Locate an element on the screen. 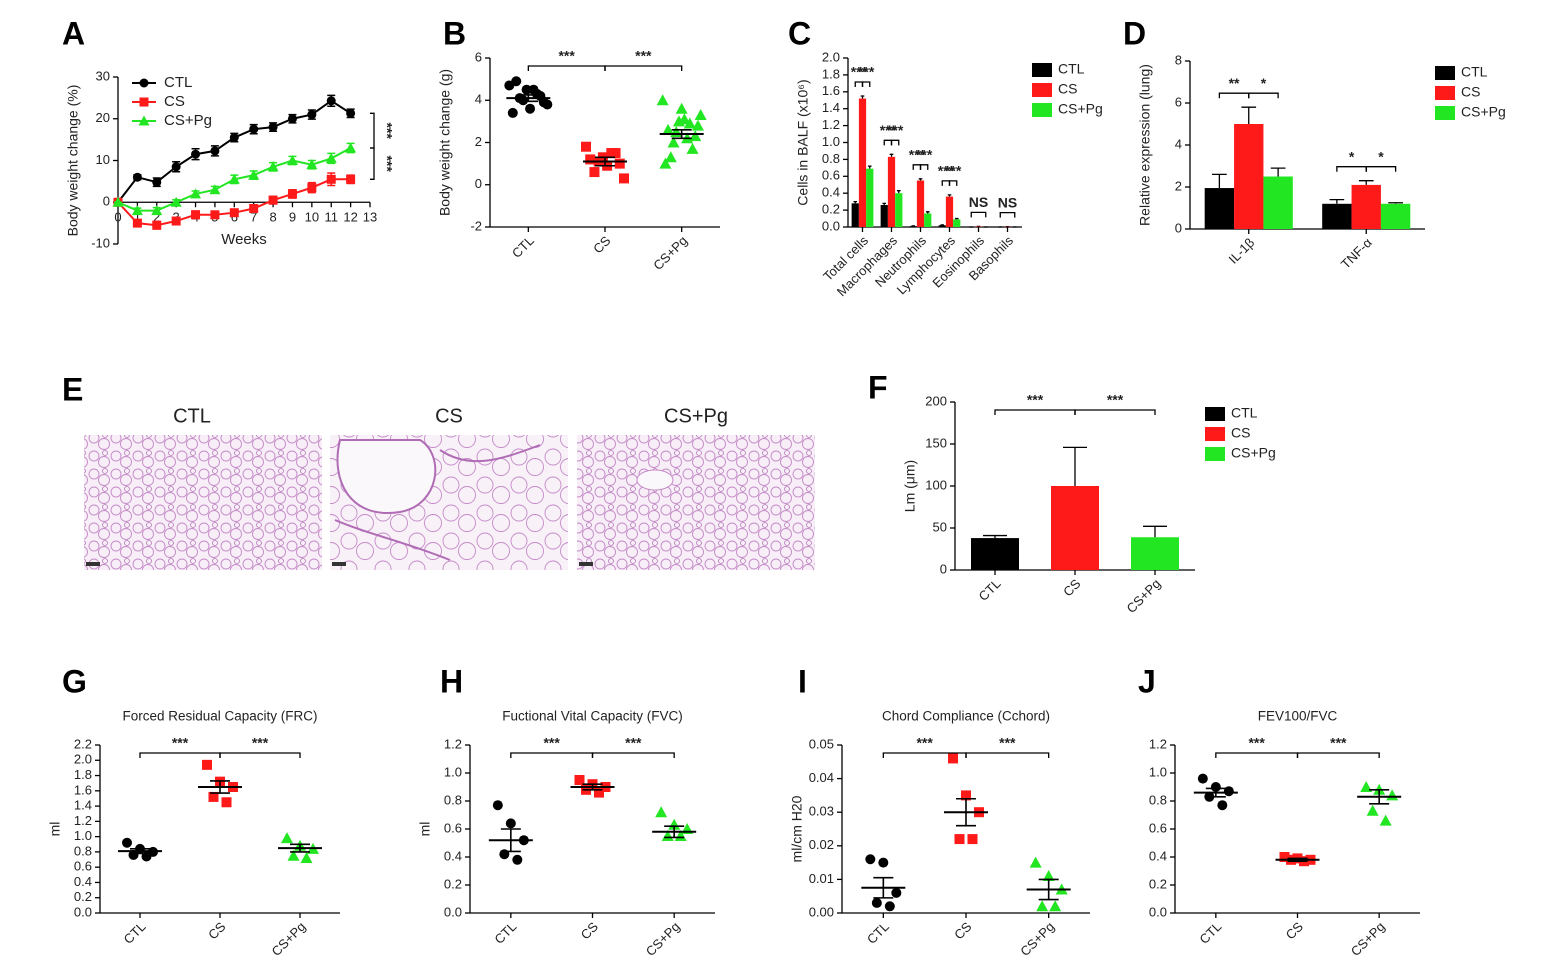  y-tick-label: 0.6 is located at coordinates (83, 866).